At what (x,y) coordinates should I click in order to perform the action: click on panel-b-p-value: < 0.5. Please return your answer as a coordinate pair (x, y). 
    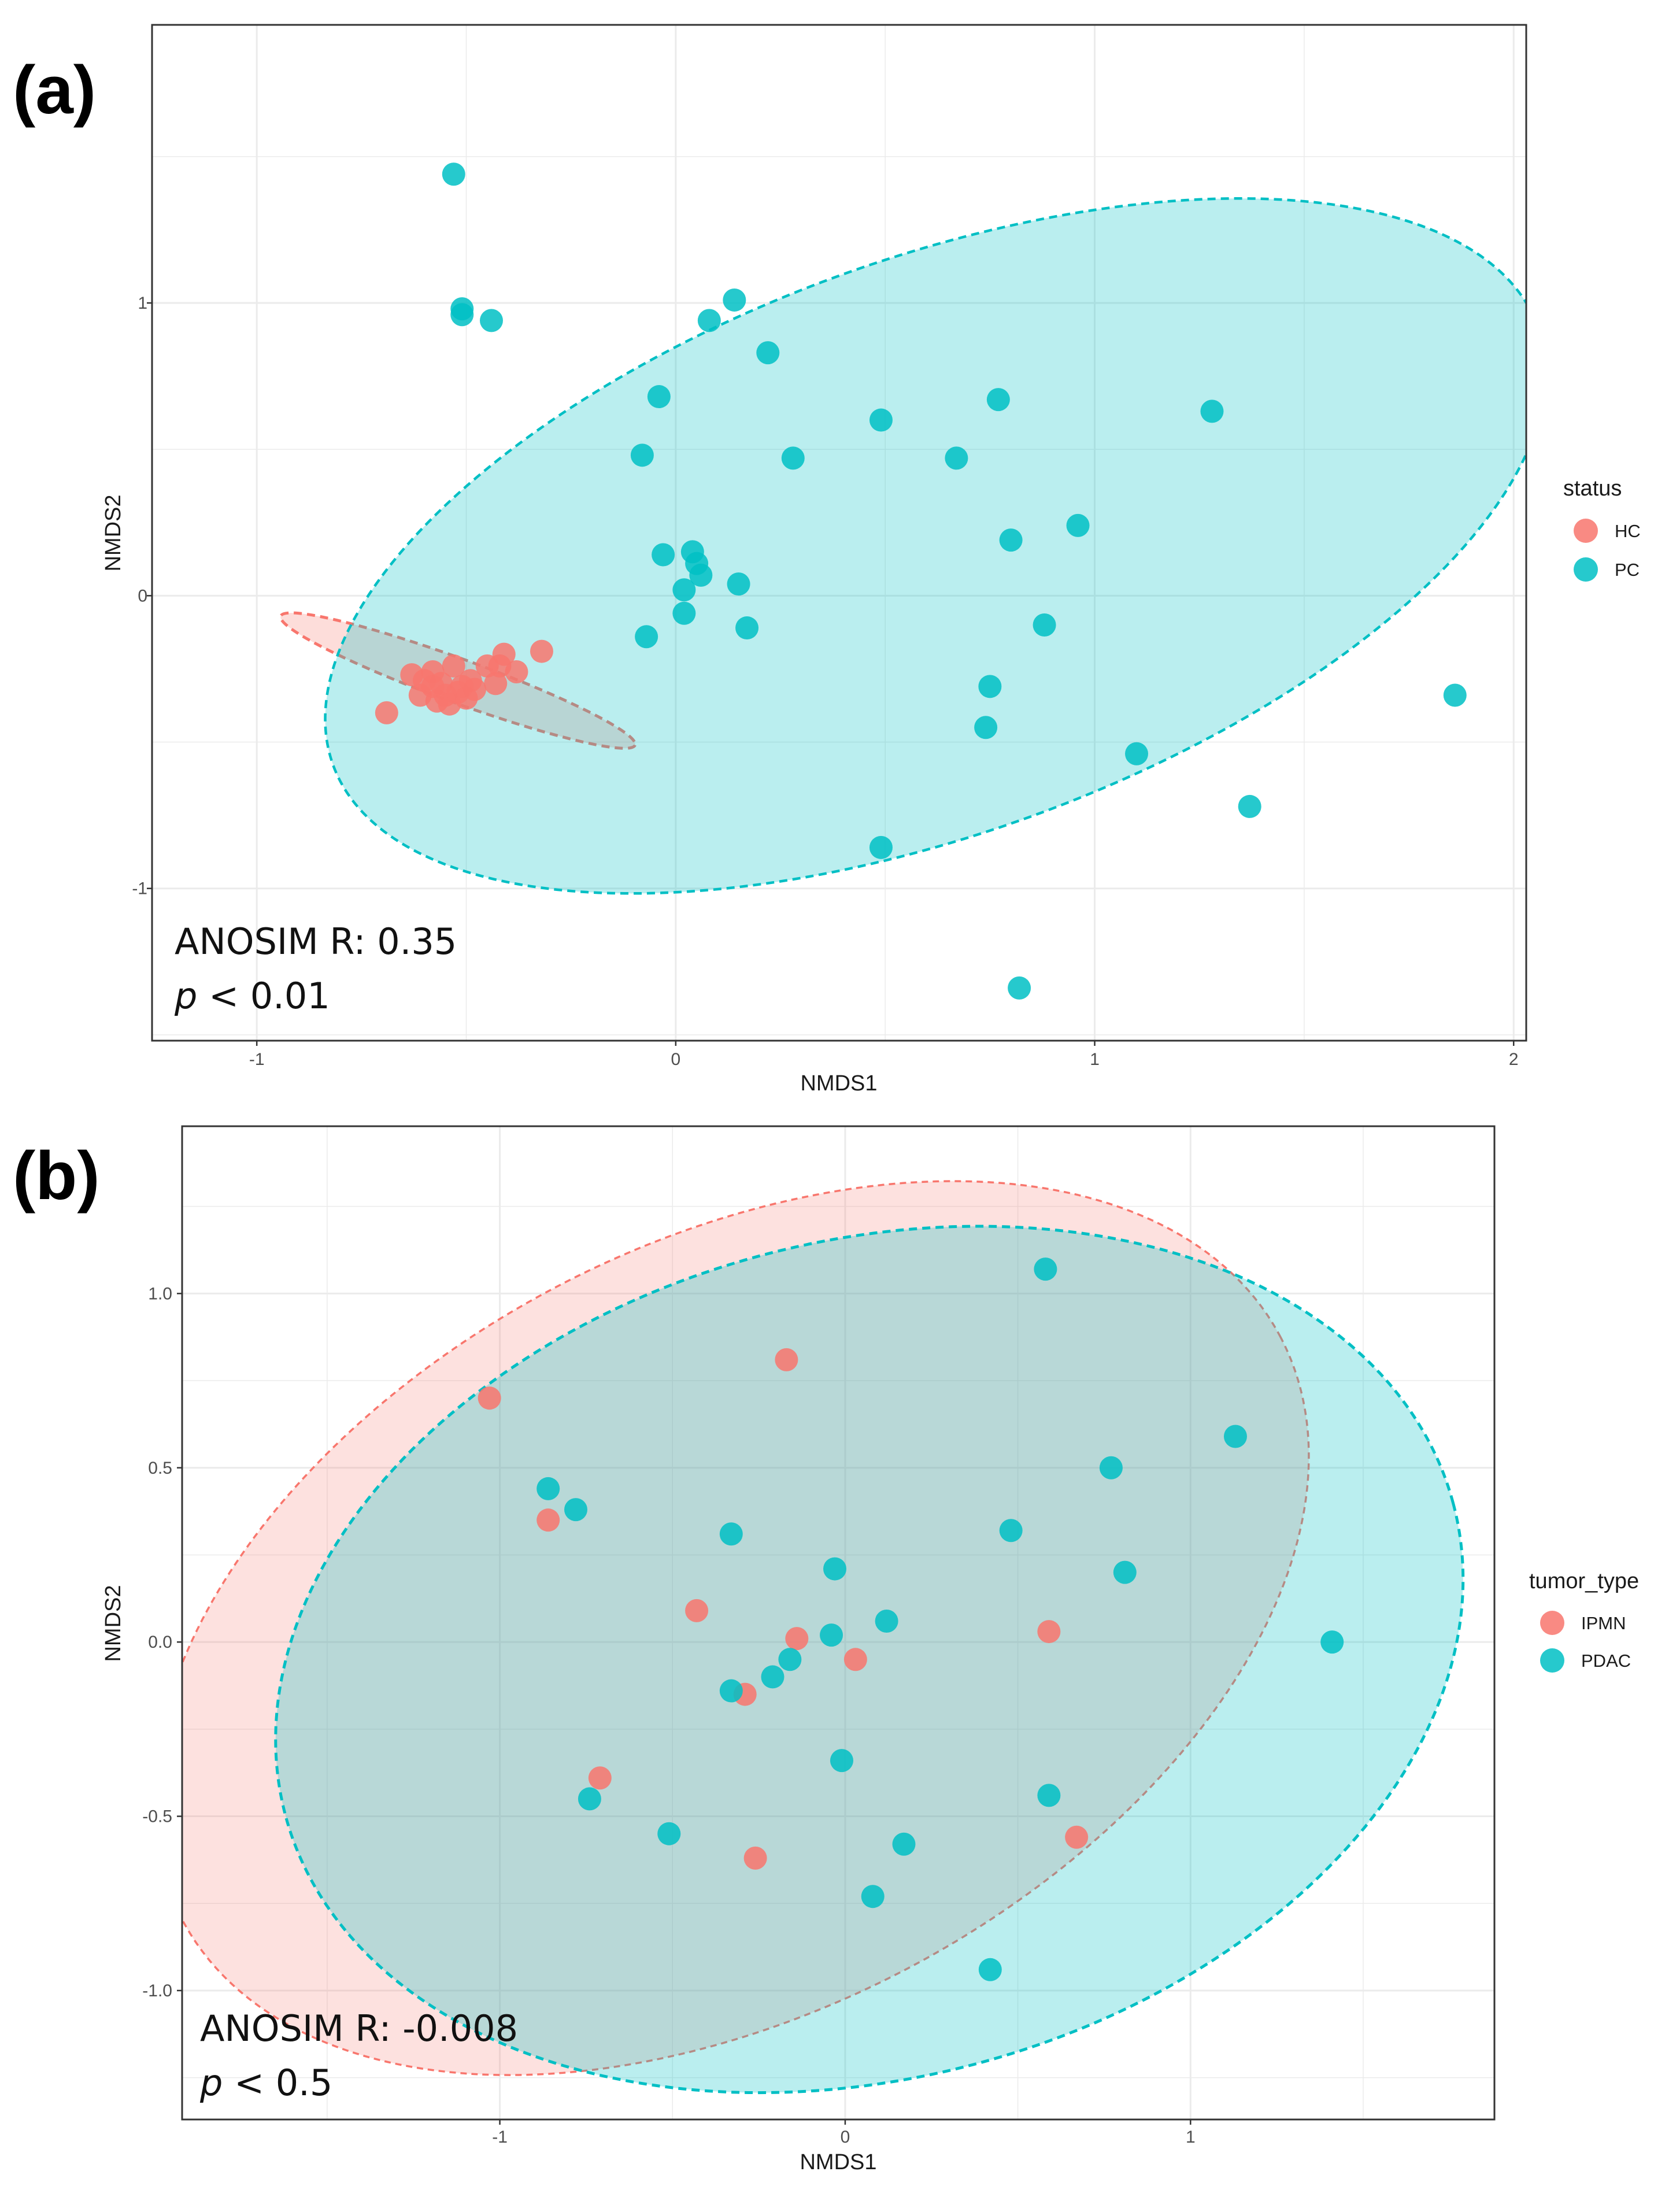
    Looking at the image, I should click on (278, 2083).